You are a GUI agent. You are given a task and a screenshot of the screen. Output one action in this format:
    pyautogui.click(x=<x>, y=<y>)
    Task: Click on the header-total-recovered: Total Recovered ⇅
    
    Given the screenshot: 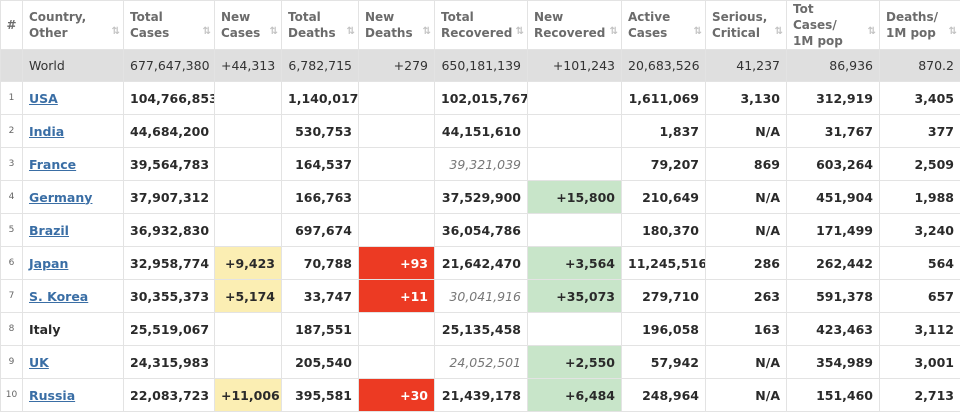 What is the action you would take?
    pyautogui.click(x=481, y=25)
    